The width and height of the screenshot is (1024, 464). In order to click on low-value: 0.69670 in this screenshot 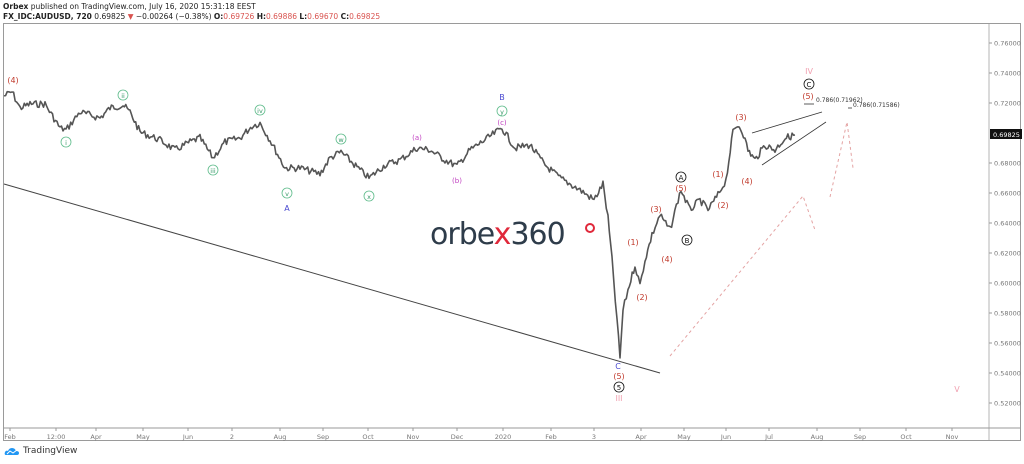, I will do `click(323, 16)`.